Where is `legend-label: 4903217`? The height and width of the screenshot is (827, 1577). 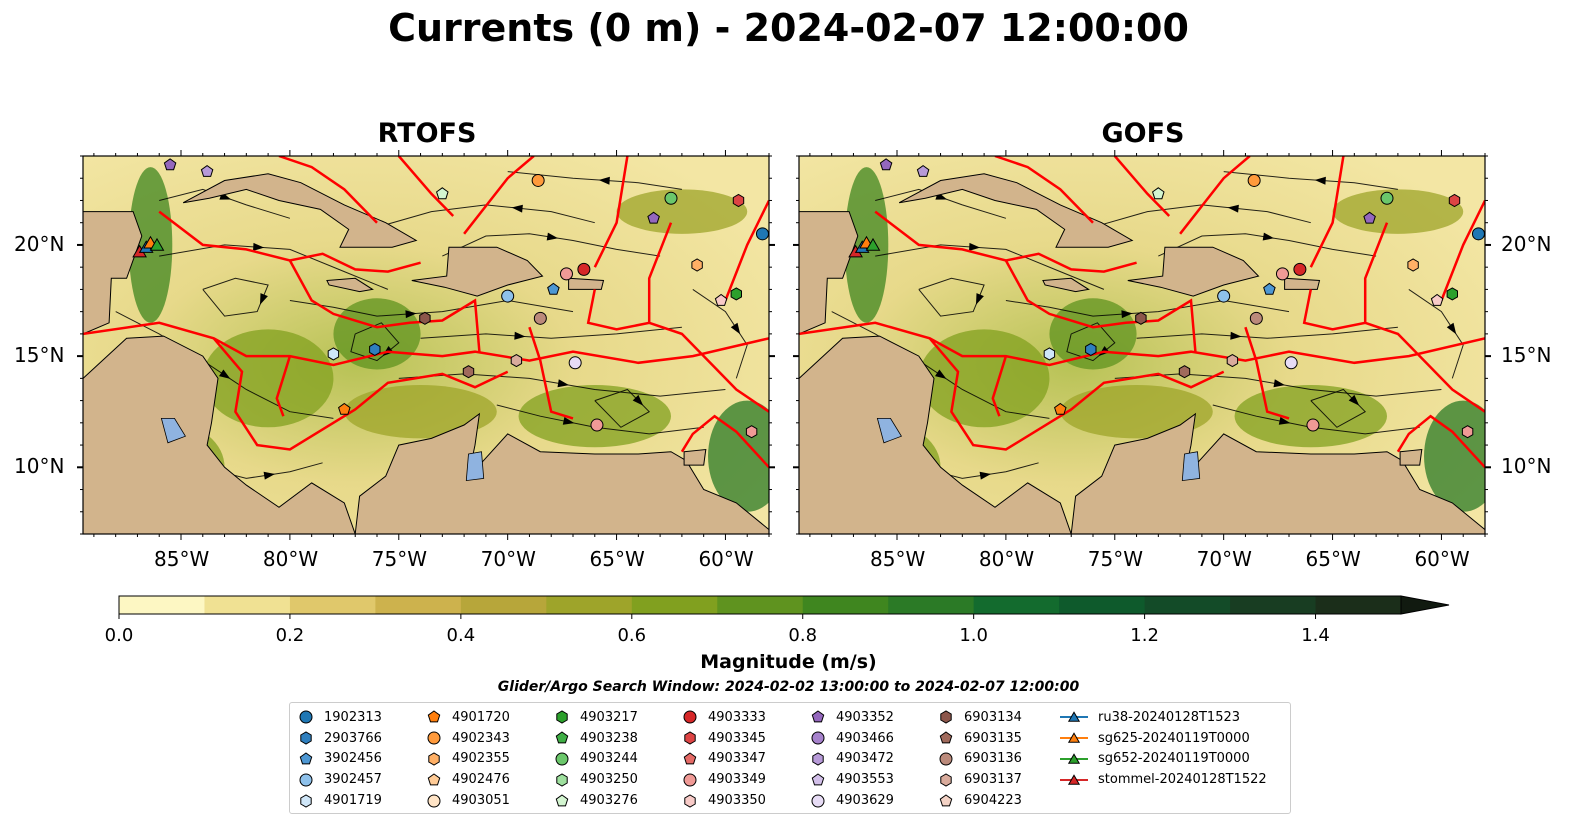
legend-label: 4903217 is located at coordinates (609, 717).